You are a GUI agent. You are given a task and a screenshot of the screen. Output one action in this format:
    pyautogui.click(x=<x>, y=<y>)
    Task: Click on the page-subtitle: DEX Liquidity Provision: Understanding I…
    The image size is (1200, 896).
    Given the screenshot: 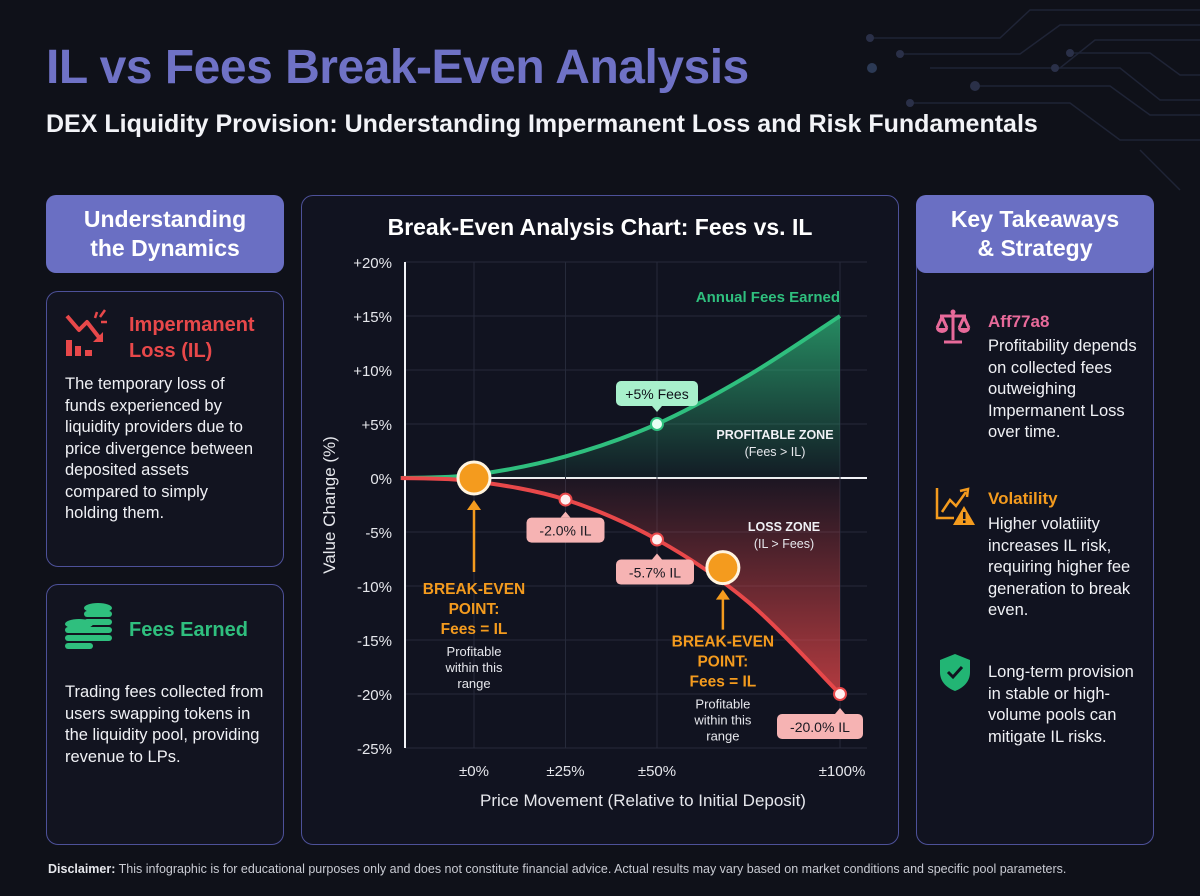 What is the action you would take?
    pyautogui.click(x=542, y=124)
    